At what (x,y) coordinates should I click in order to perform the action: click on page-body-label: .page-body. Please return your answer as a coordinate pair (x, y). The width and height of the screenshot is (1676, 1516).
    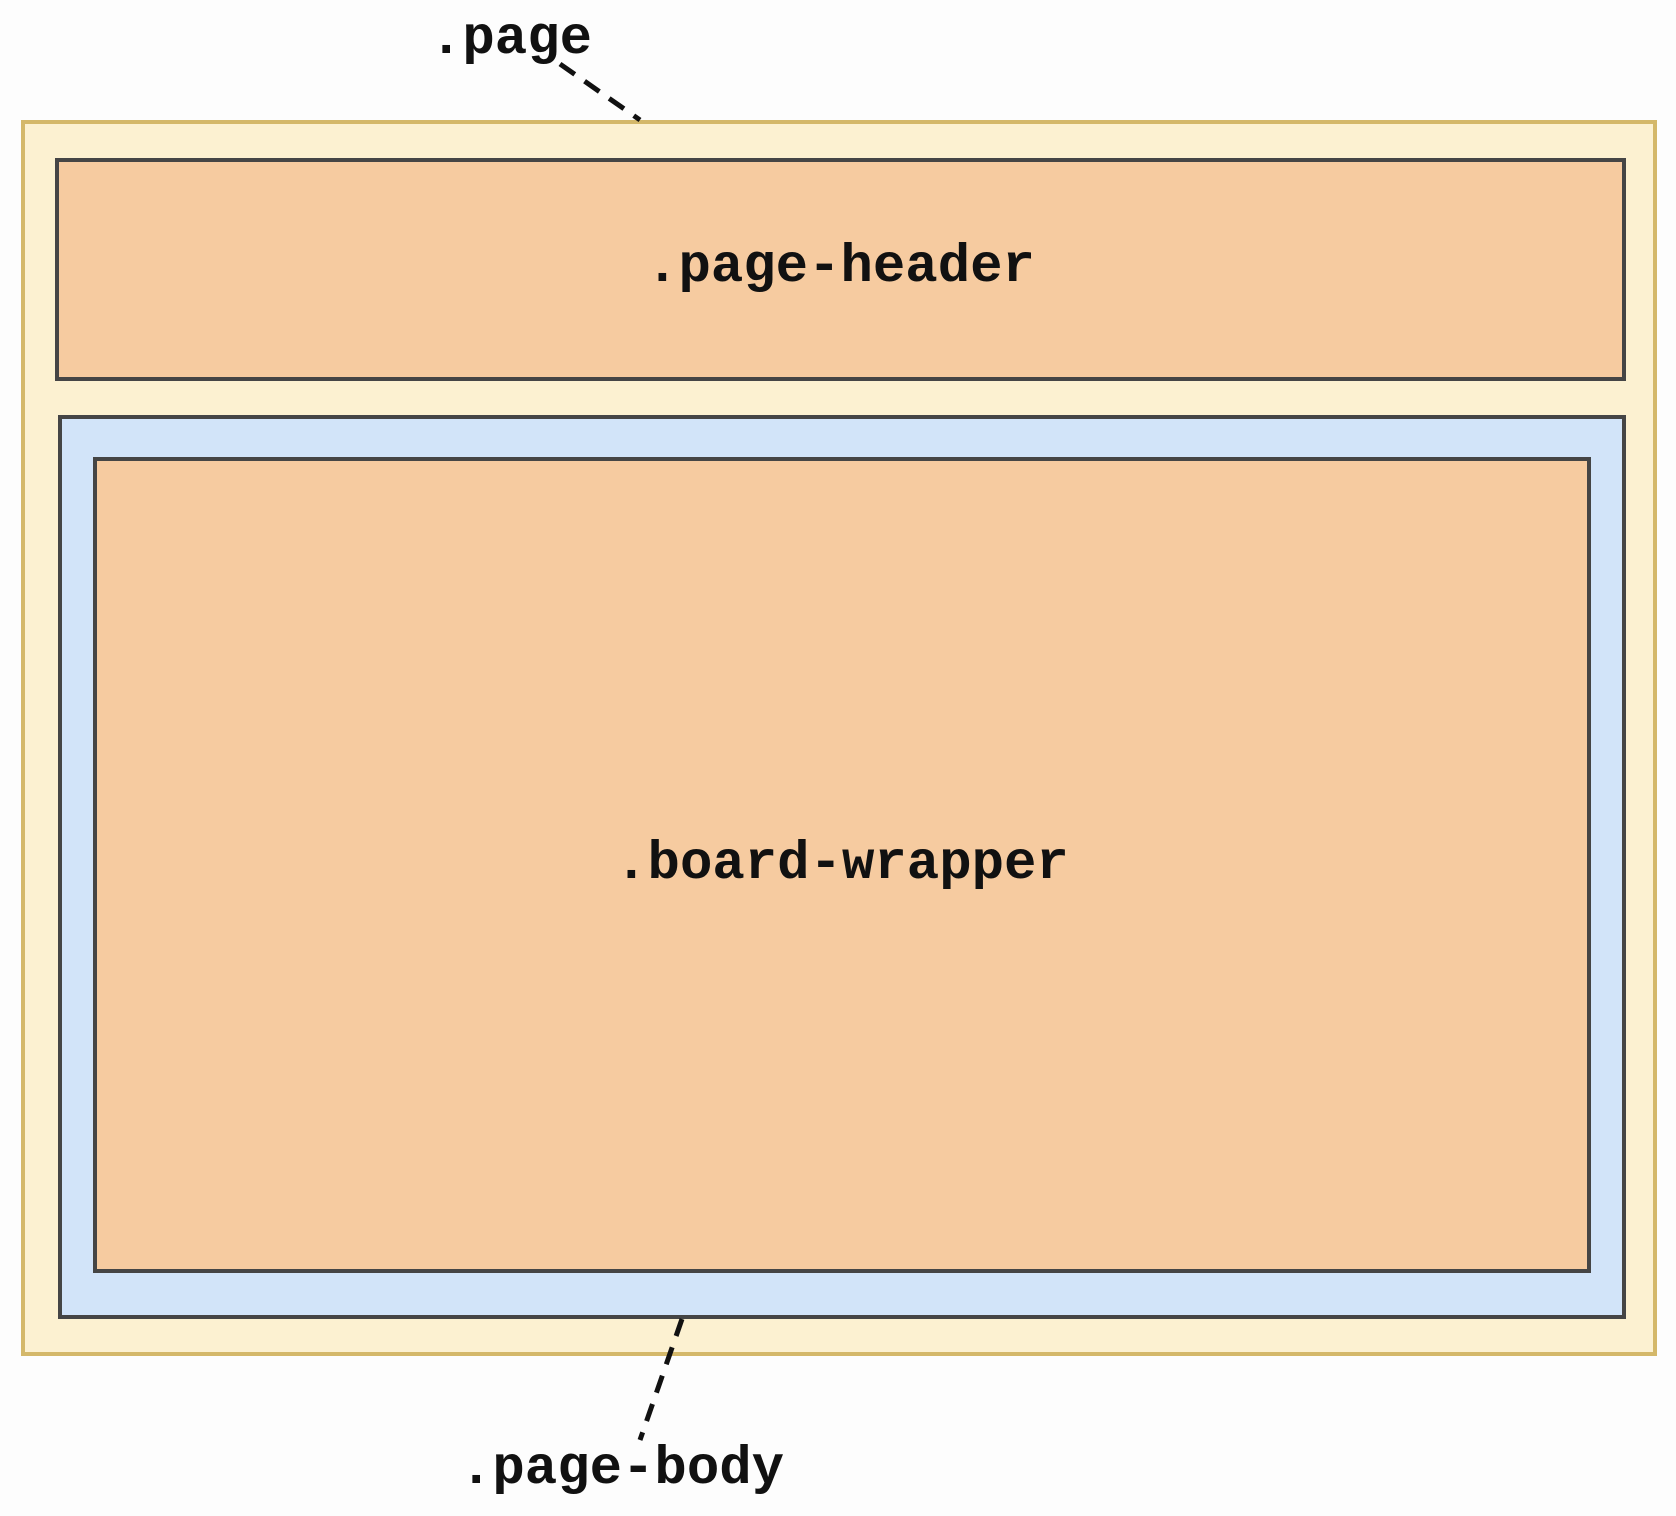
    Looking at the image, I should click on (622, 1469).